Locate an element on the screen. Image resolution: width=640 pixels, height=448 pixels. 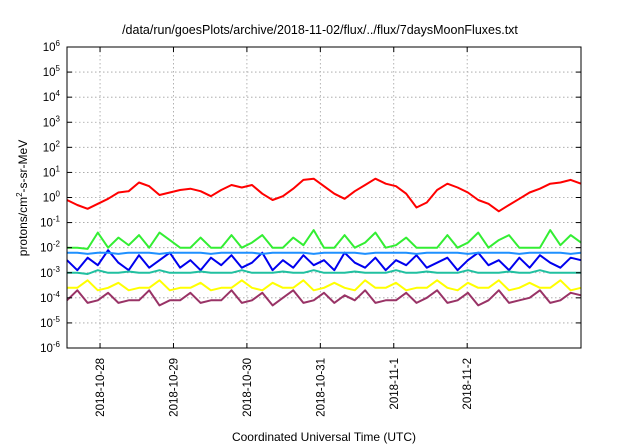
y-axis-label-main: protons/cm is located at coordinates (23, 226).